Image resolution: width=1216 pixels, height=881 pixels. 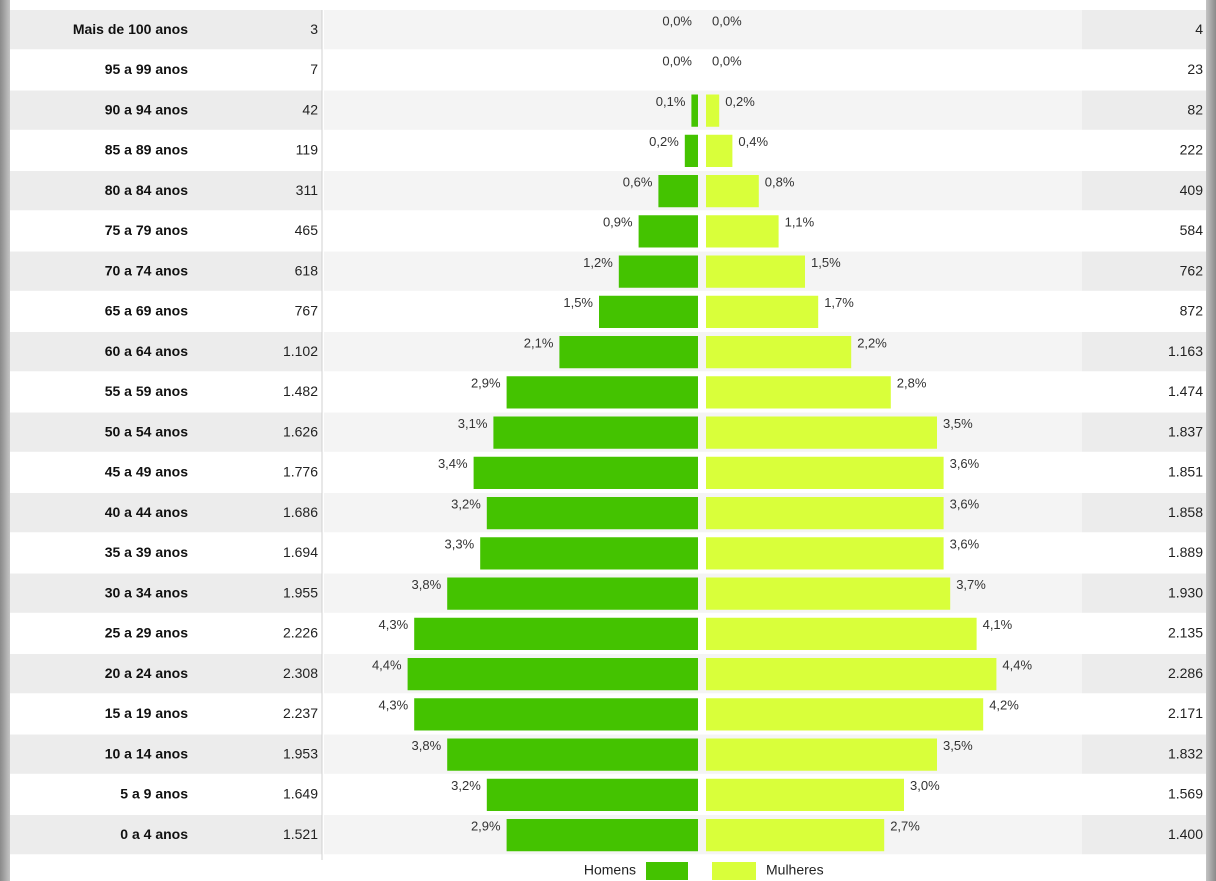 I want to click on women-count: 2.135, so click(x=1185, y=633).